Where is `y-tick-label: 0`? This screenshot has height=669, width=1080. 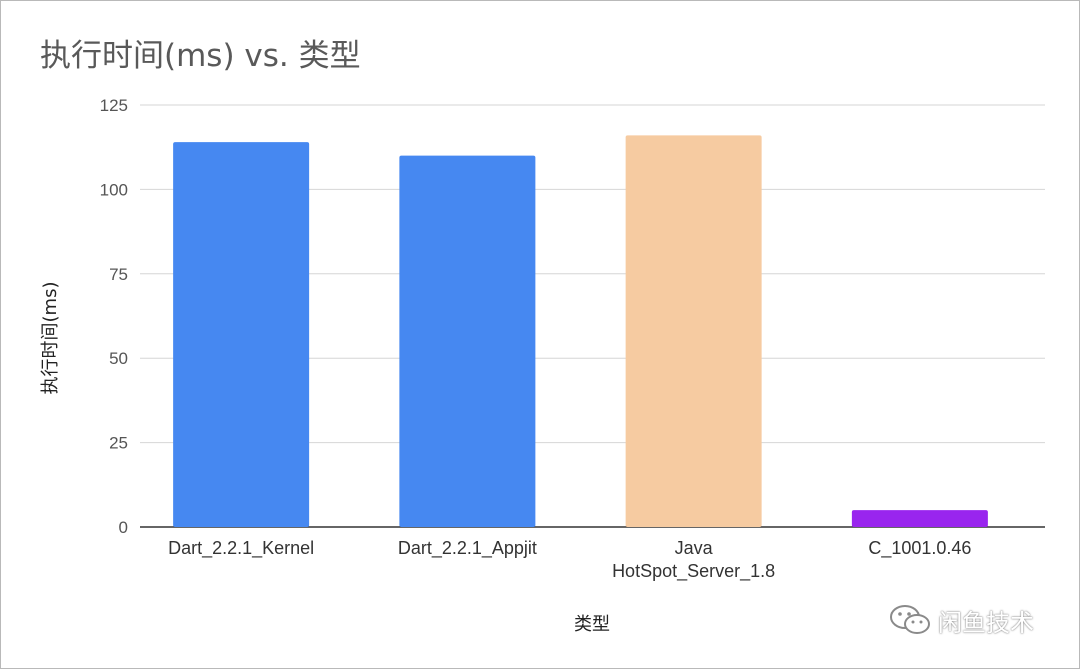
y-tick-label: 0 is located at coordinates (123, 527).